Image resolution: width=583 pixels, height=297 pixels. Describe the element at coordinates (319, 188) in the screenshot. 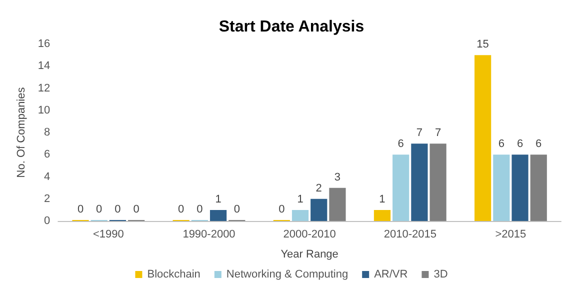

I see `data-label: 2` at that location.